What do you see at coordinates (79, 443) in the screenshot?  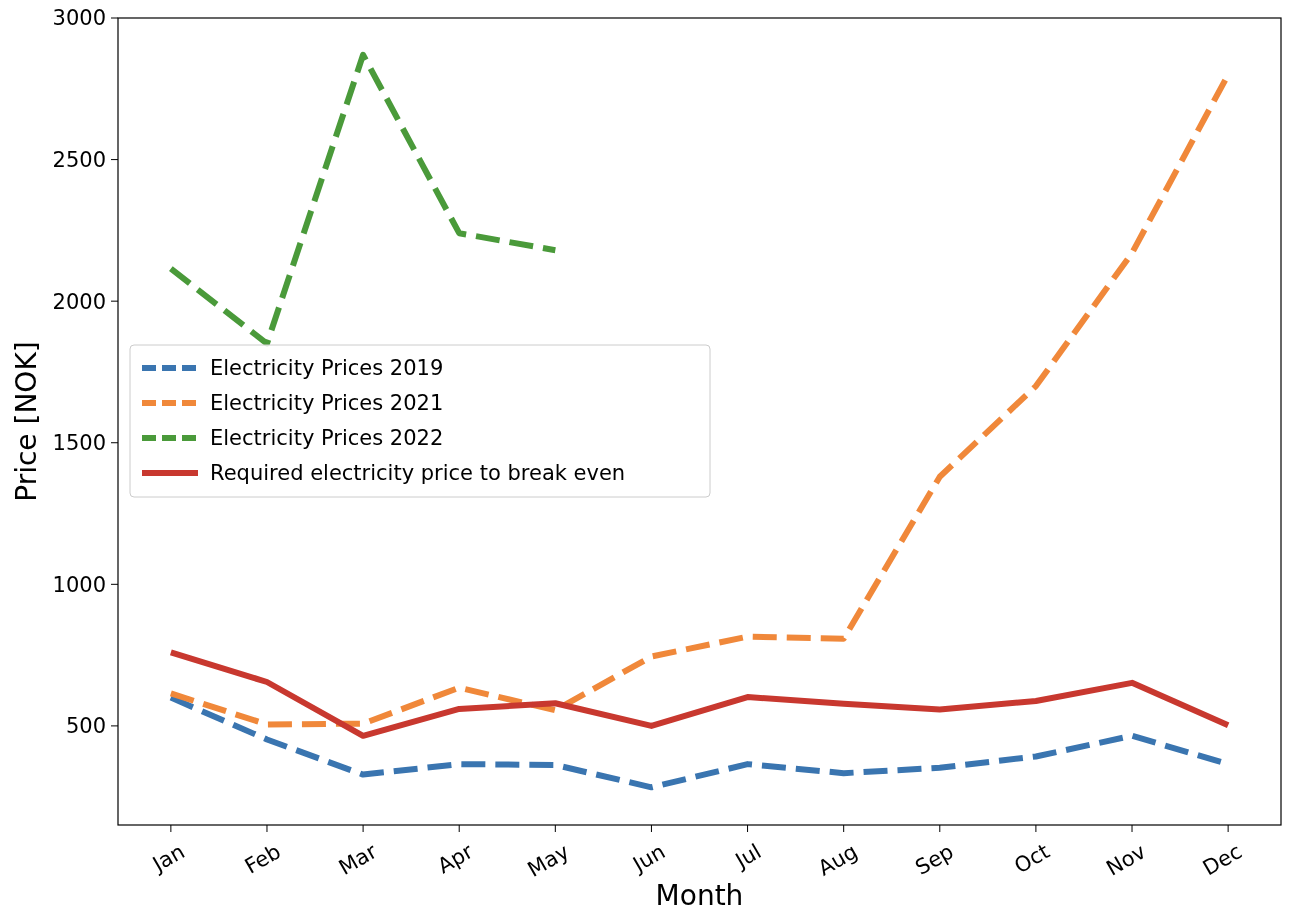 I see `y-tick-label: 1500` at bounding box center [79, 443].